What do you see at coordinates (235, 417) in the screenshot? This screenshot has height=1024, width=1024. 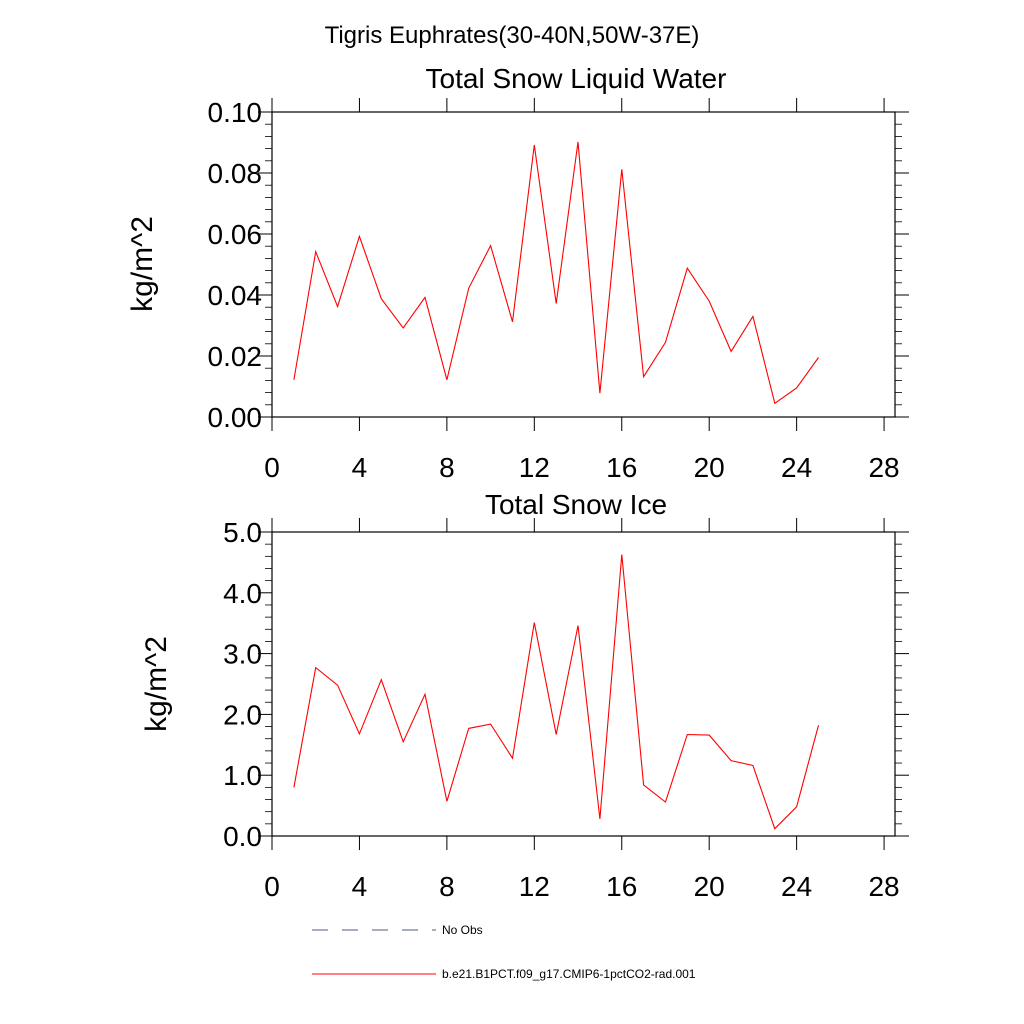 I see `y-tick-label: 0.00` at bounding box center [235, 417].